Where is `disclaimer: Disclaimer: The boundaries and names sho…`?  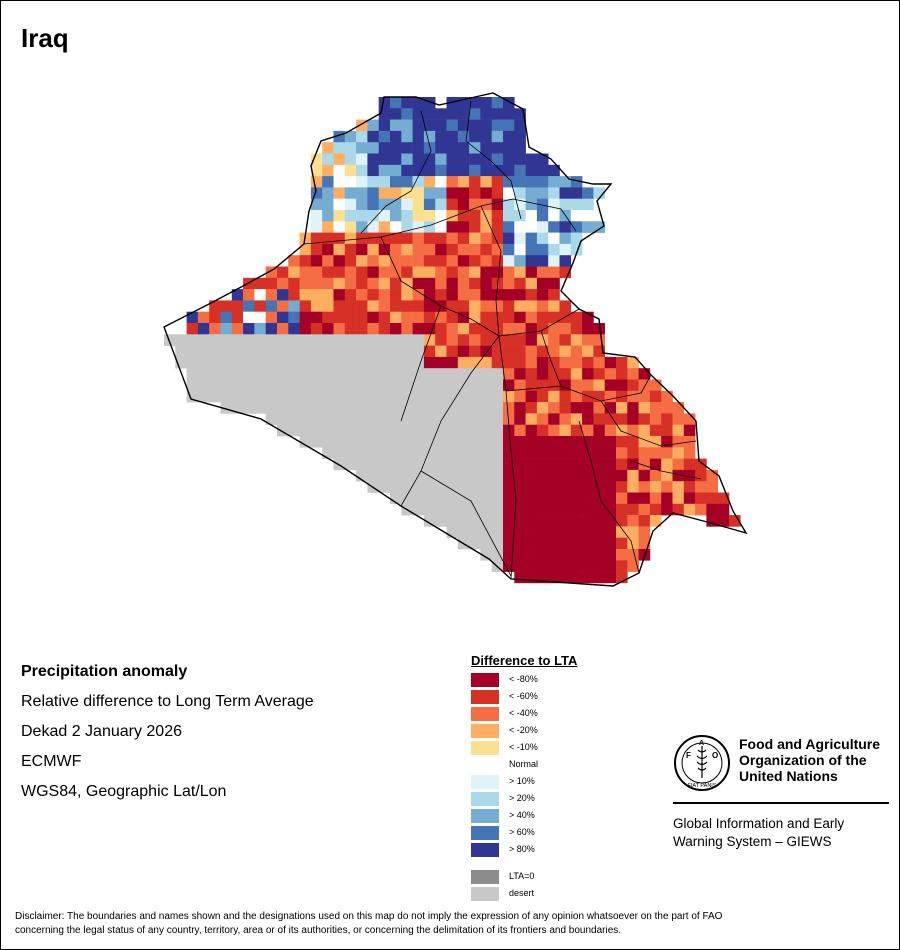 disclaimer: Disclaimer: The boundaries and names sho… is located at coordinates (451, 924).